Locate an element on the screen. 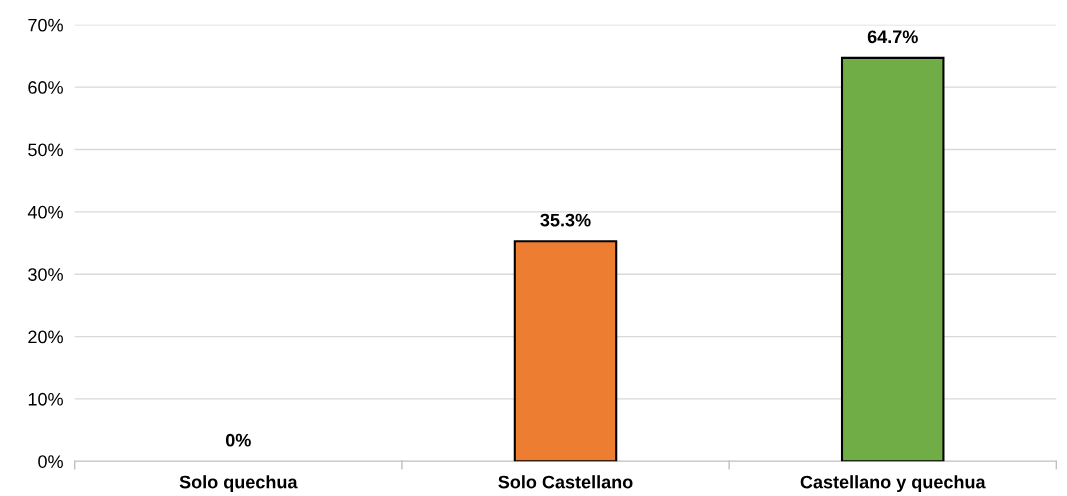 The image size is (1067, 496). y-tick-label: 30% is located at coordinates (45, 274).